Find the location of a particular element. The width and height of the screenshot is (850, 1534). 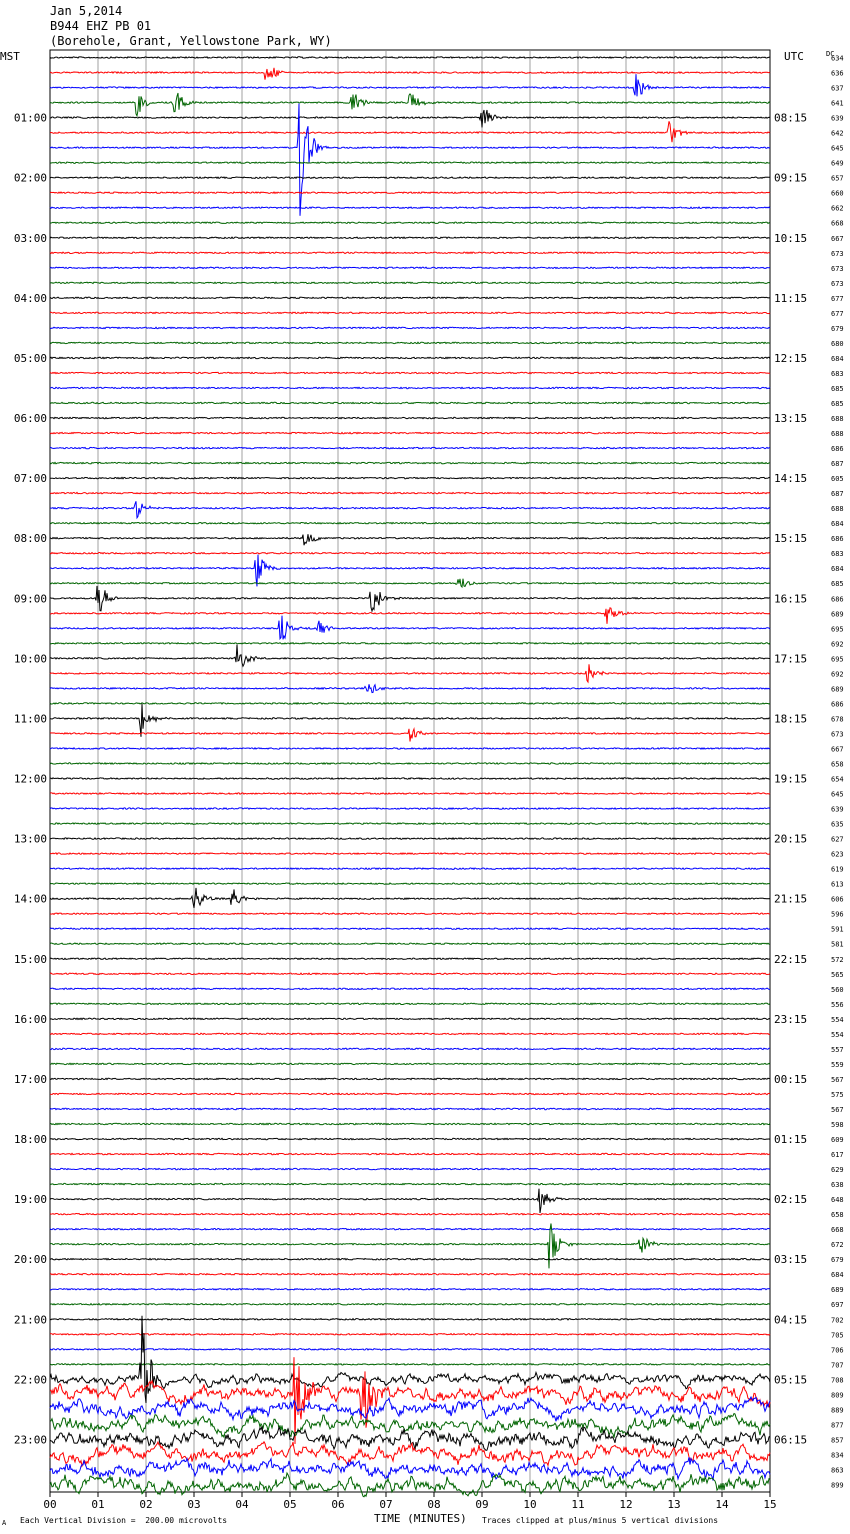

right-time-label: 11:15 is located at coordinates (790, 298).